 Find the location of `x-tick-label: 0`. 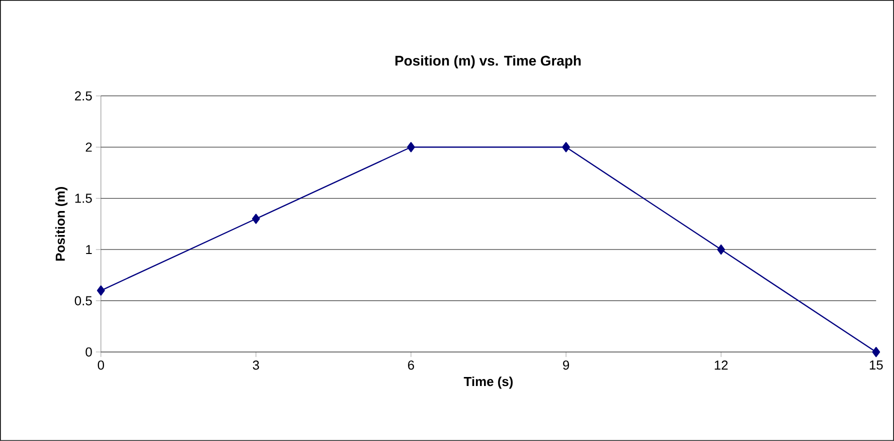

x-tick-label: 0 is located at coordinates (101, 365).